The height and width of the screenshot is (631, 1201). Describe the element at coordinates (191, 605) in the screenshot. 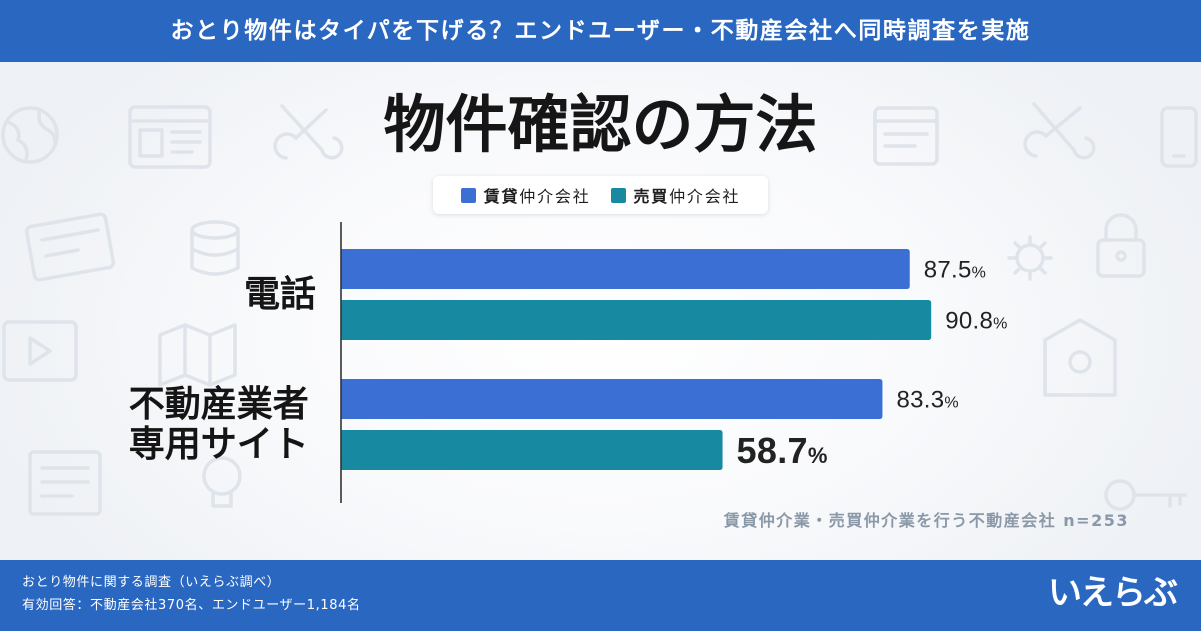

I see `respondents-count: 有効回答：不動産会社370名、エンドユーザー1,184名` at that location.